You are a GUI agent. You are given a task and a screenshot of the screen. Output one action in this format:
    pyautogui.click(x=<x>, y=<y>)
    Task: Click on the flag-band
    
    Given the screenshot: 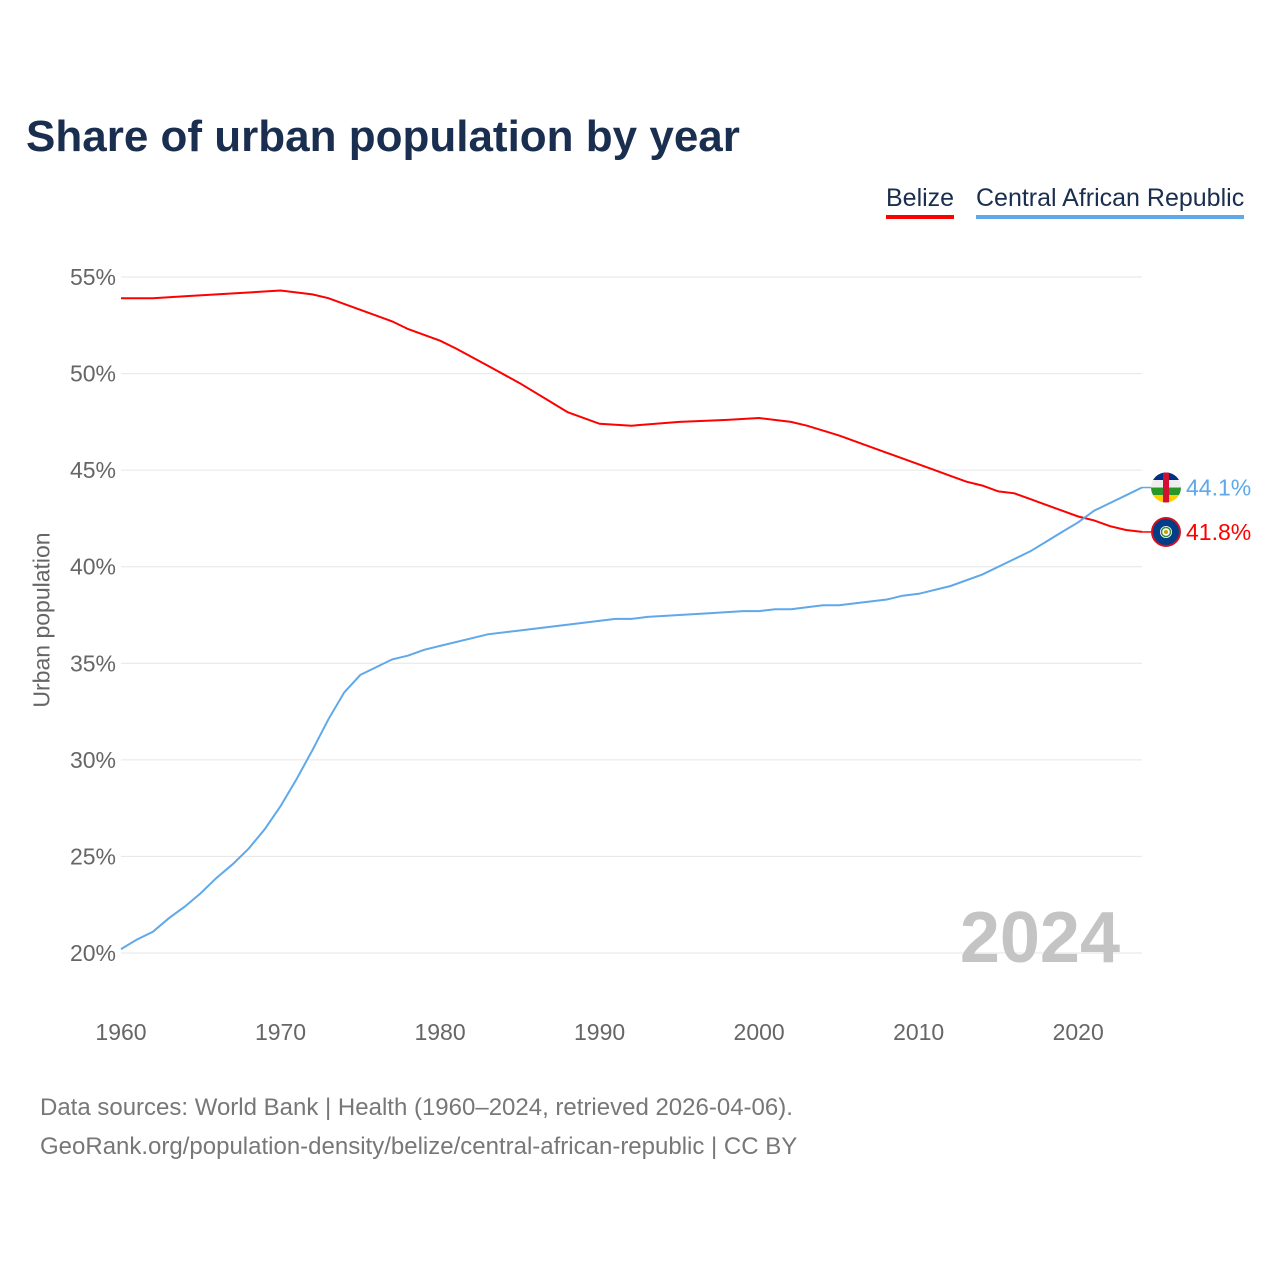 What is the action you would take?
    pyautogui.click(x=1166, y=487)
    